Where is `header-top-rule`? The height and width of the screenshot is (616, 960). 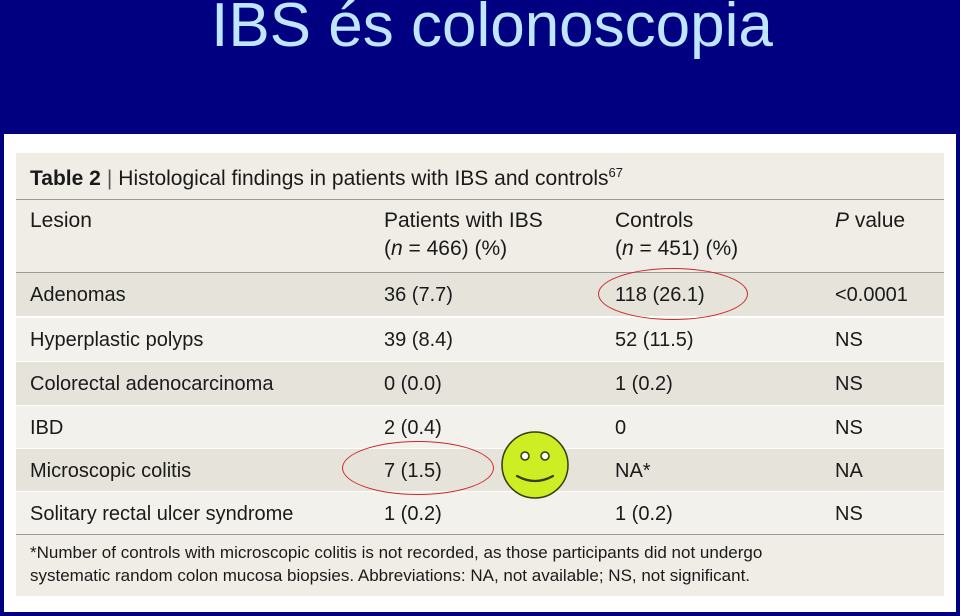 header-top-rule is located at coordinates (480, 199).